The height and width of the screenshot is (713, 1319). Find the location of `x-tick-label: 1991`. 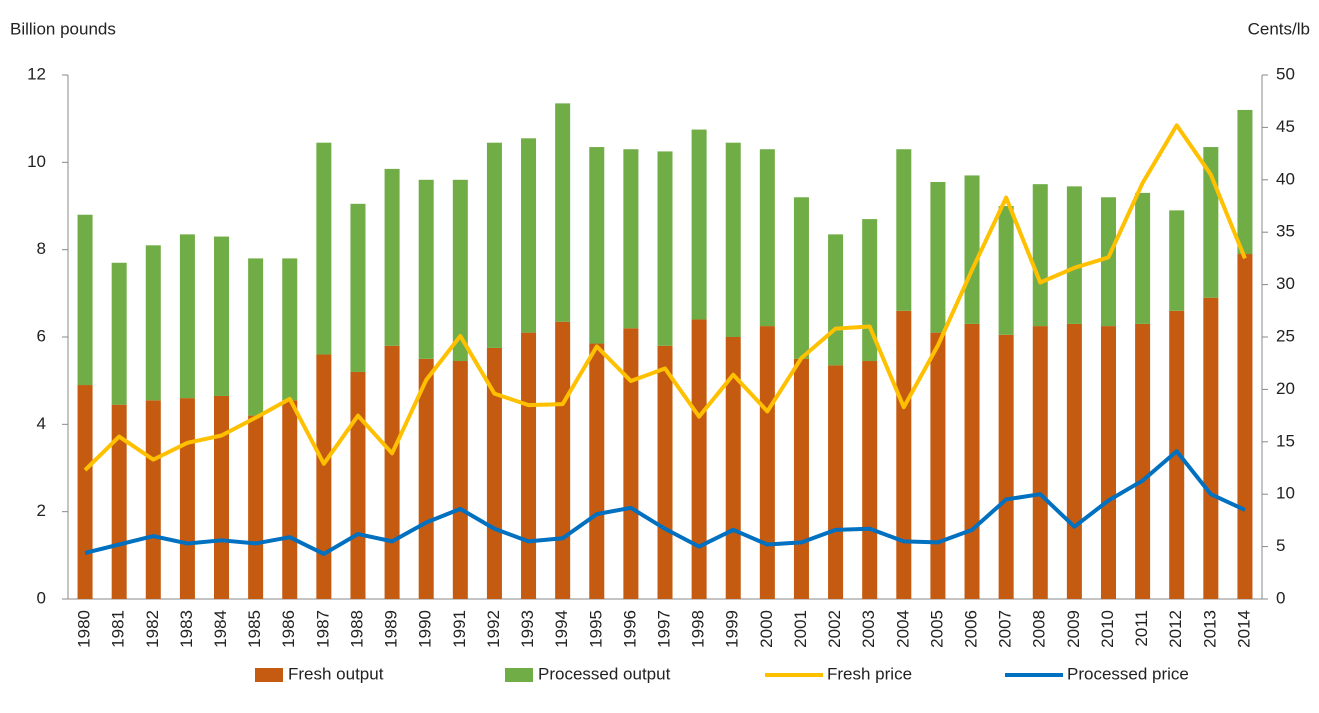

x-tick-label: 1991 is located at coordinates (459, 629).